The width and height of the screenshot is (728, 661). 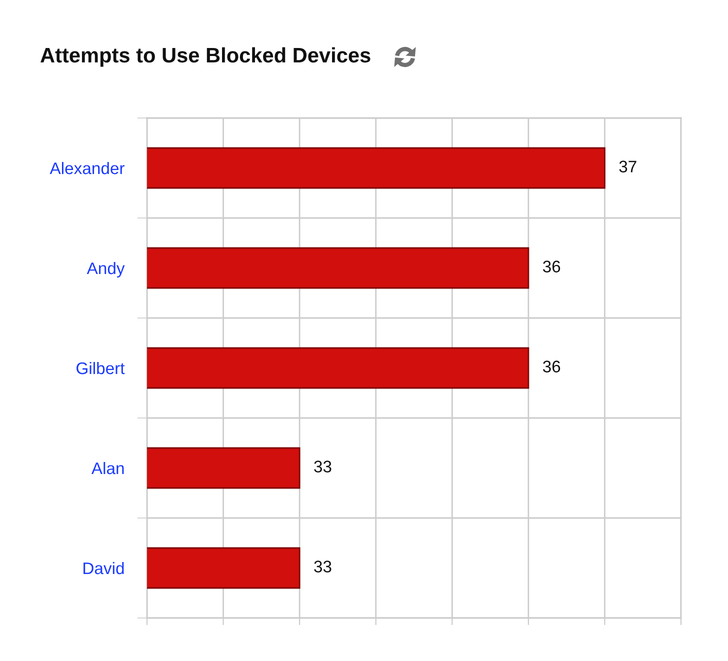 I want to click on y-tick-label: Gilbert, so click(x=100, y=368).